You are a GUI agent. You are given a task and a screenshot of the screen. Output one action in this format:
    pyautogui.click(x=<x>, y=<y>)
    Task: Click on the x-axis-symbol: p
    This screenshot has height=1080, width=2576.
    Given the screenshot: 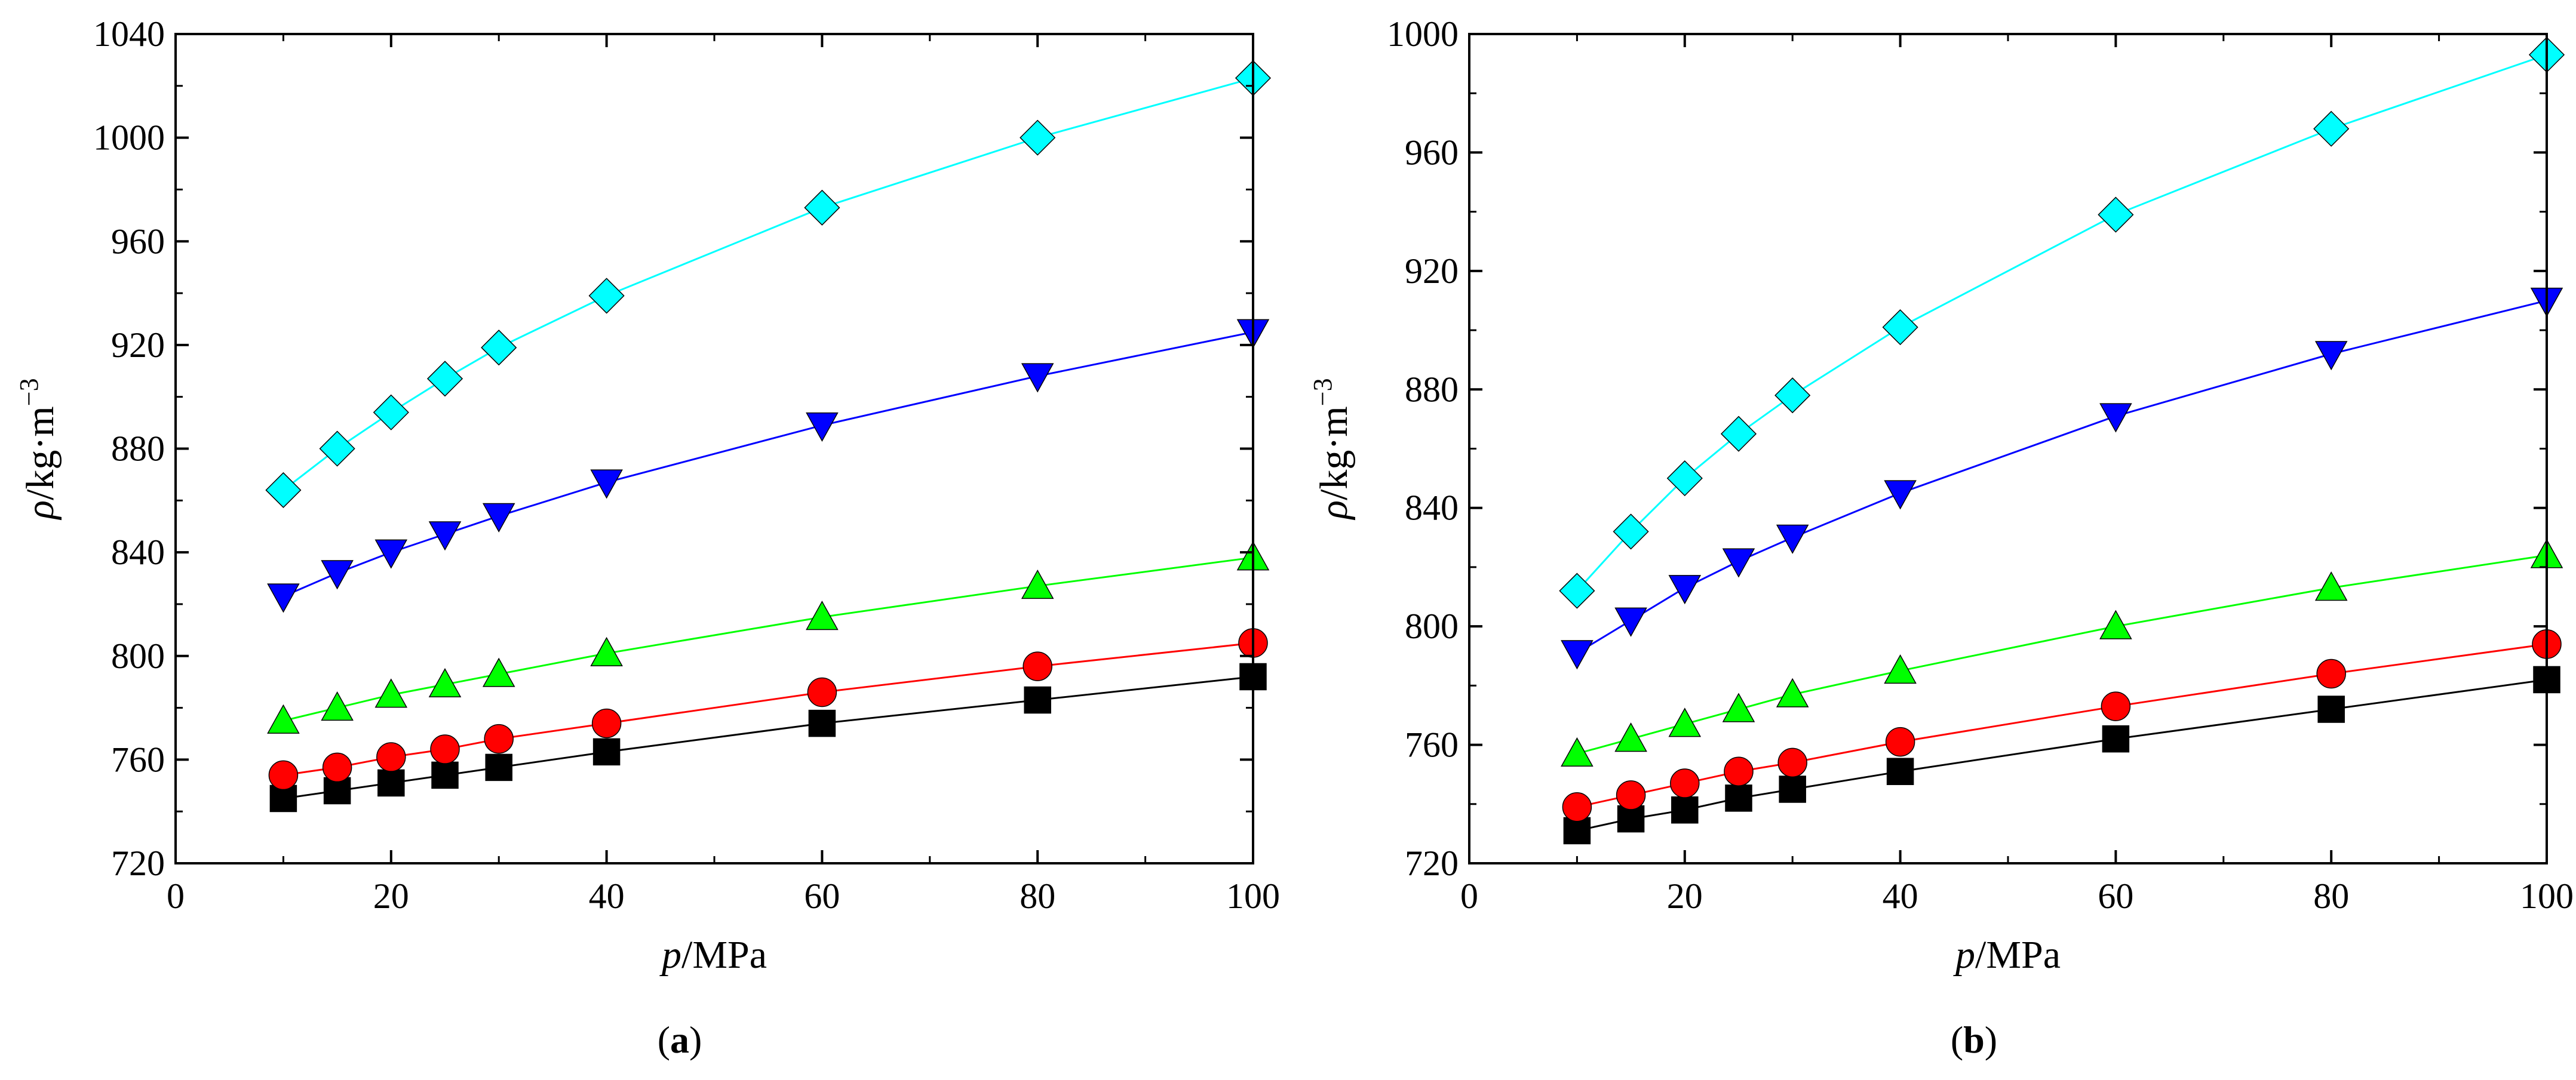 What is the action you would take?
    pyautogui.click(x=1964, y=955)
    